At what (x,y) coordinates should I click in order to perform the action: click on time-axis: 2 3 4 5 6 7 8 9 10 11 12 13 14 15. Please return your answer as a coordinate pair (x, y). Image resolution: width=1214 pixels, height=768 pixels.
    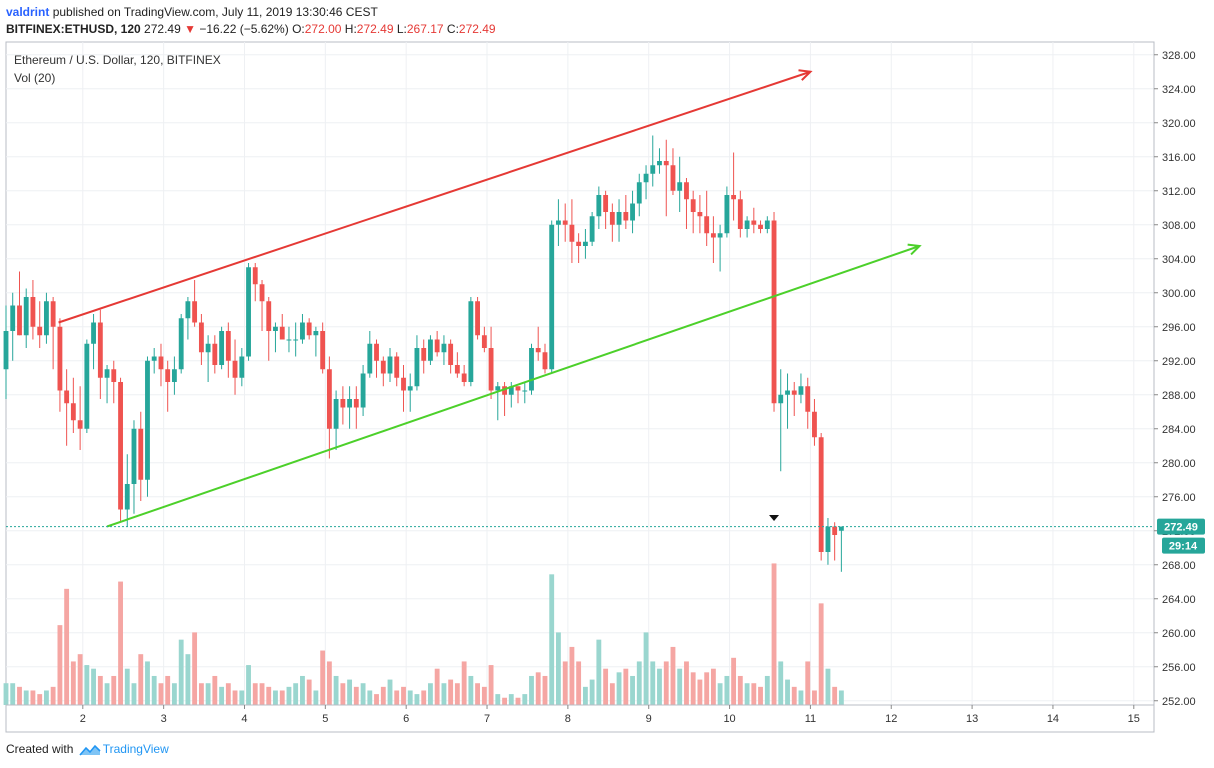
    Looking at the image, I should click on (610, 715).